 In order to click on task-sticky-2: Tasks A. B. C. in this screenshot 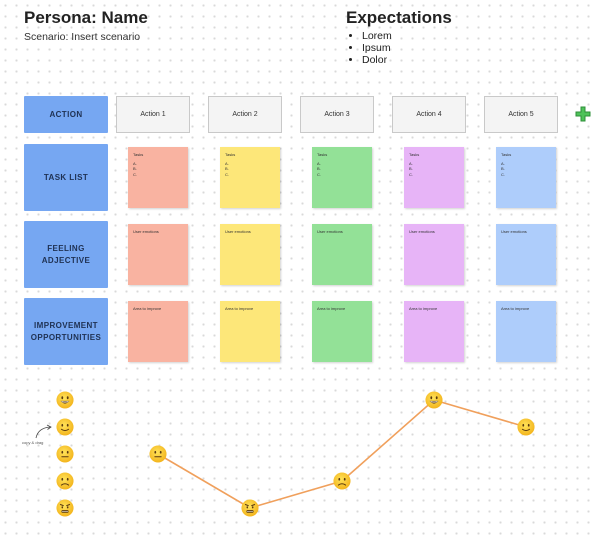, I will do `click(250, 177)`.